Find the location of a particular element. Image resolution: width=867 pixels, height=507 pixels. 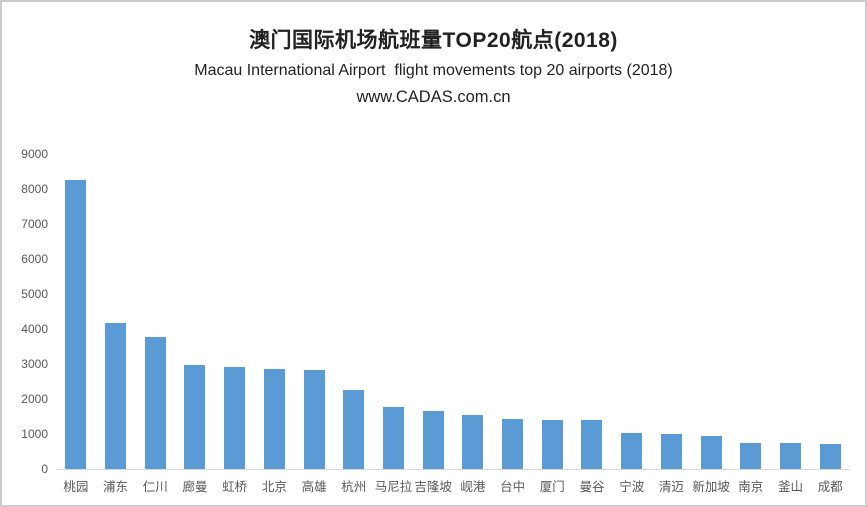

y-axis-tick-label: 8000 is located at coordinates (34, 188).